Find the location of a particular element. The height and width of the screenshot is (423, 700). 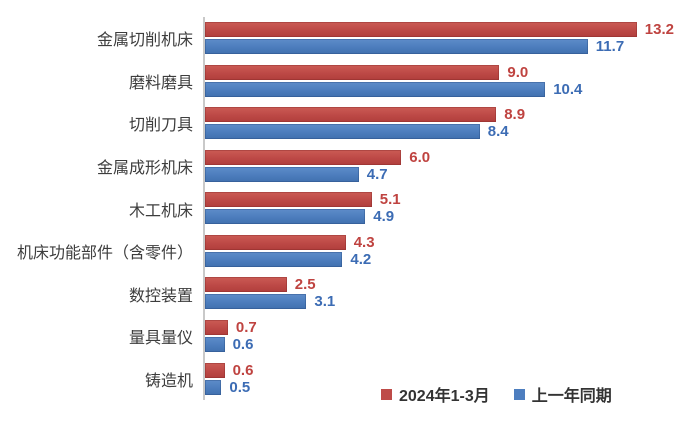

chart-row: 量具量仪 0.7 0.6 is located at coordinates (350, 336).